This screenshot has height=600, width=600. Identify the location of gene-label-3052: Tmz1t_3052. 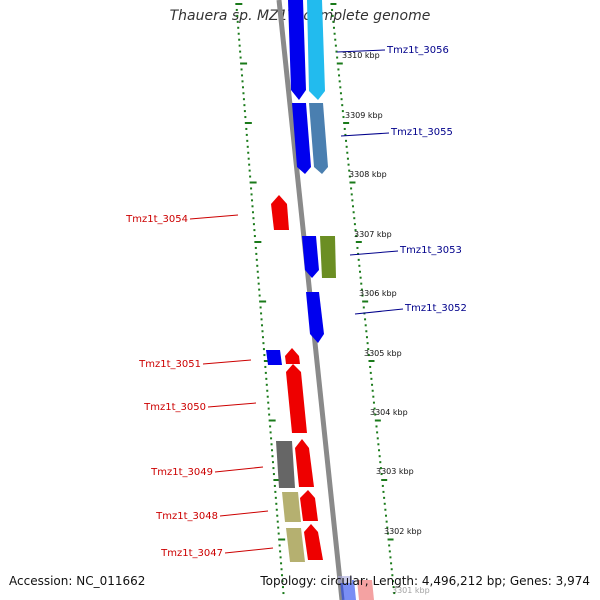
(435, 308).